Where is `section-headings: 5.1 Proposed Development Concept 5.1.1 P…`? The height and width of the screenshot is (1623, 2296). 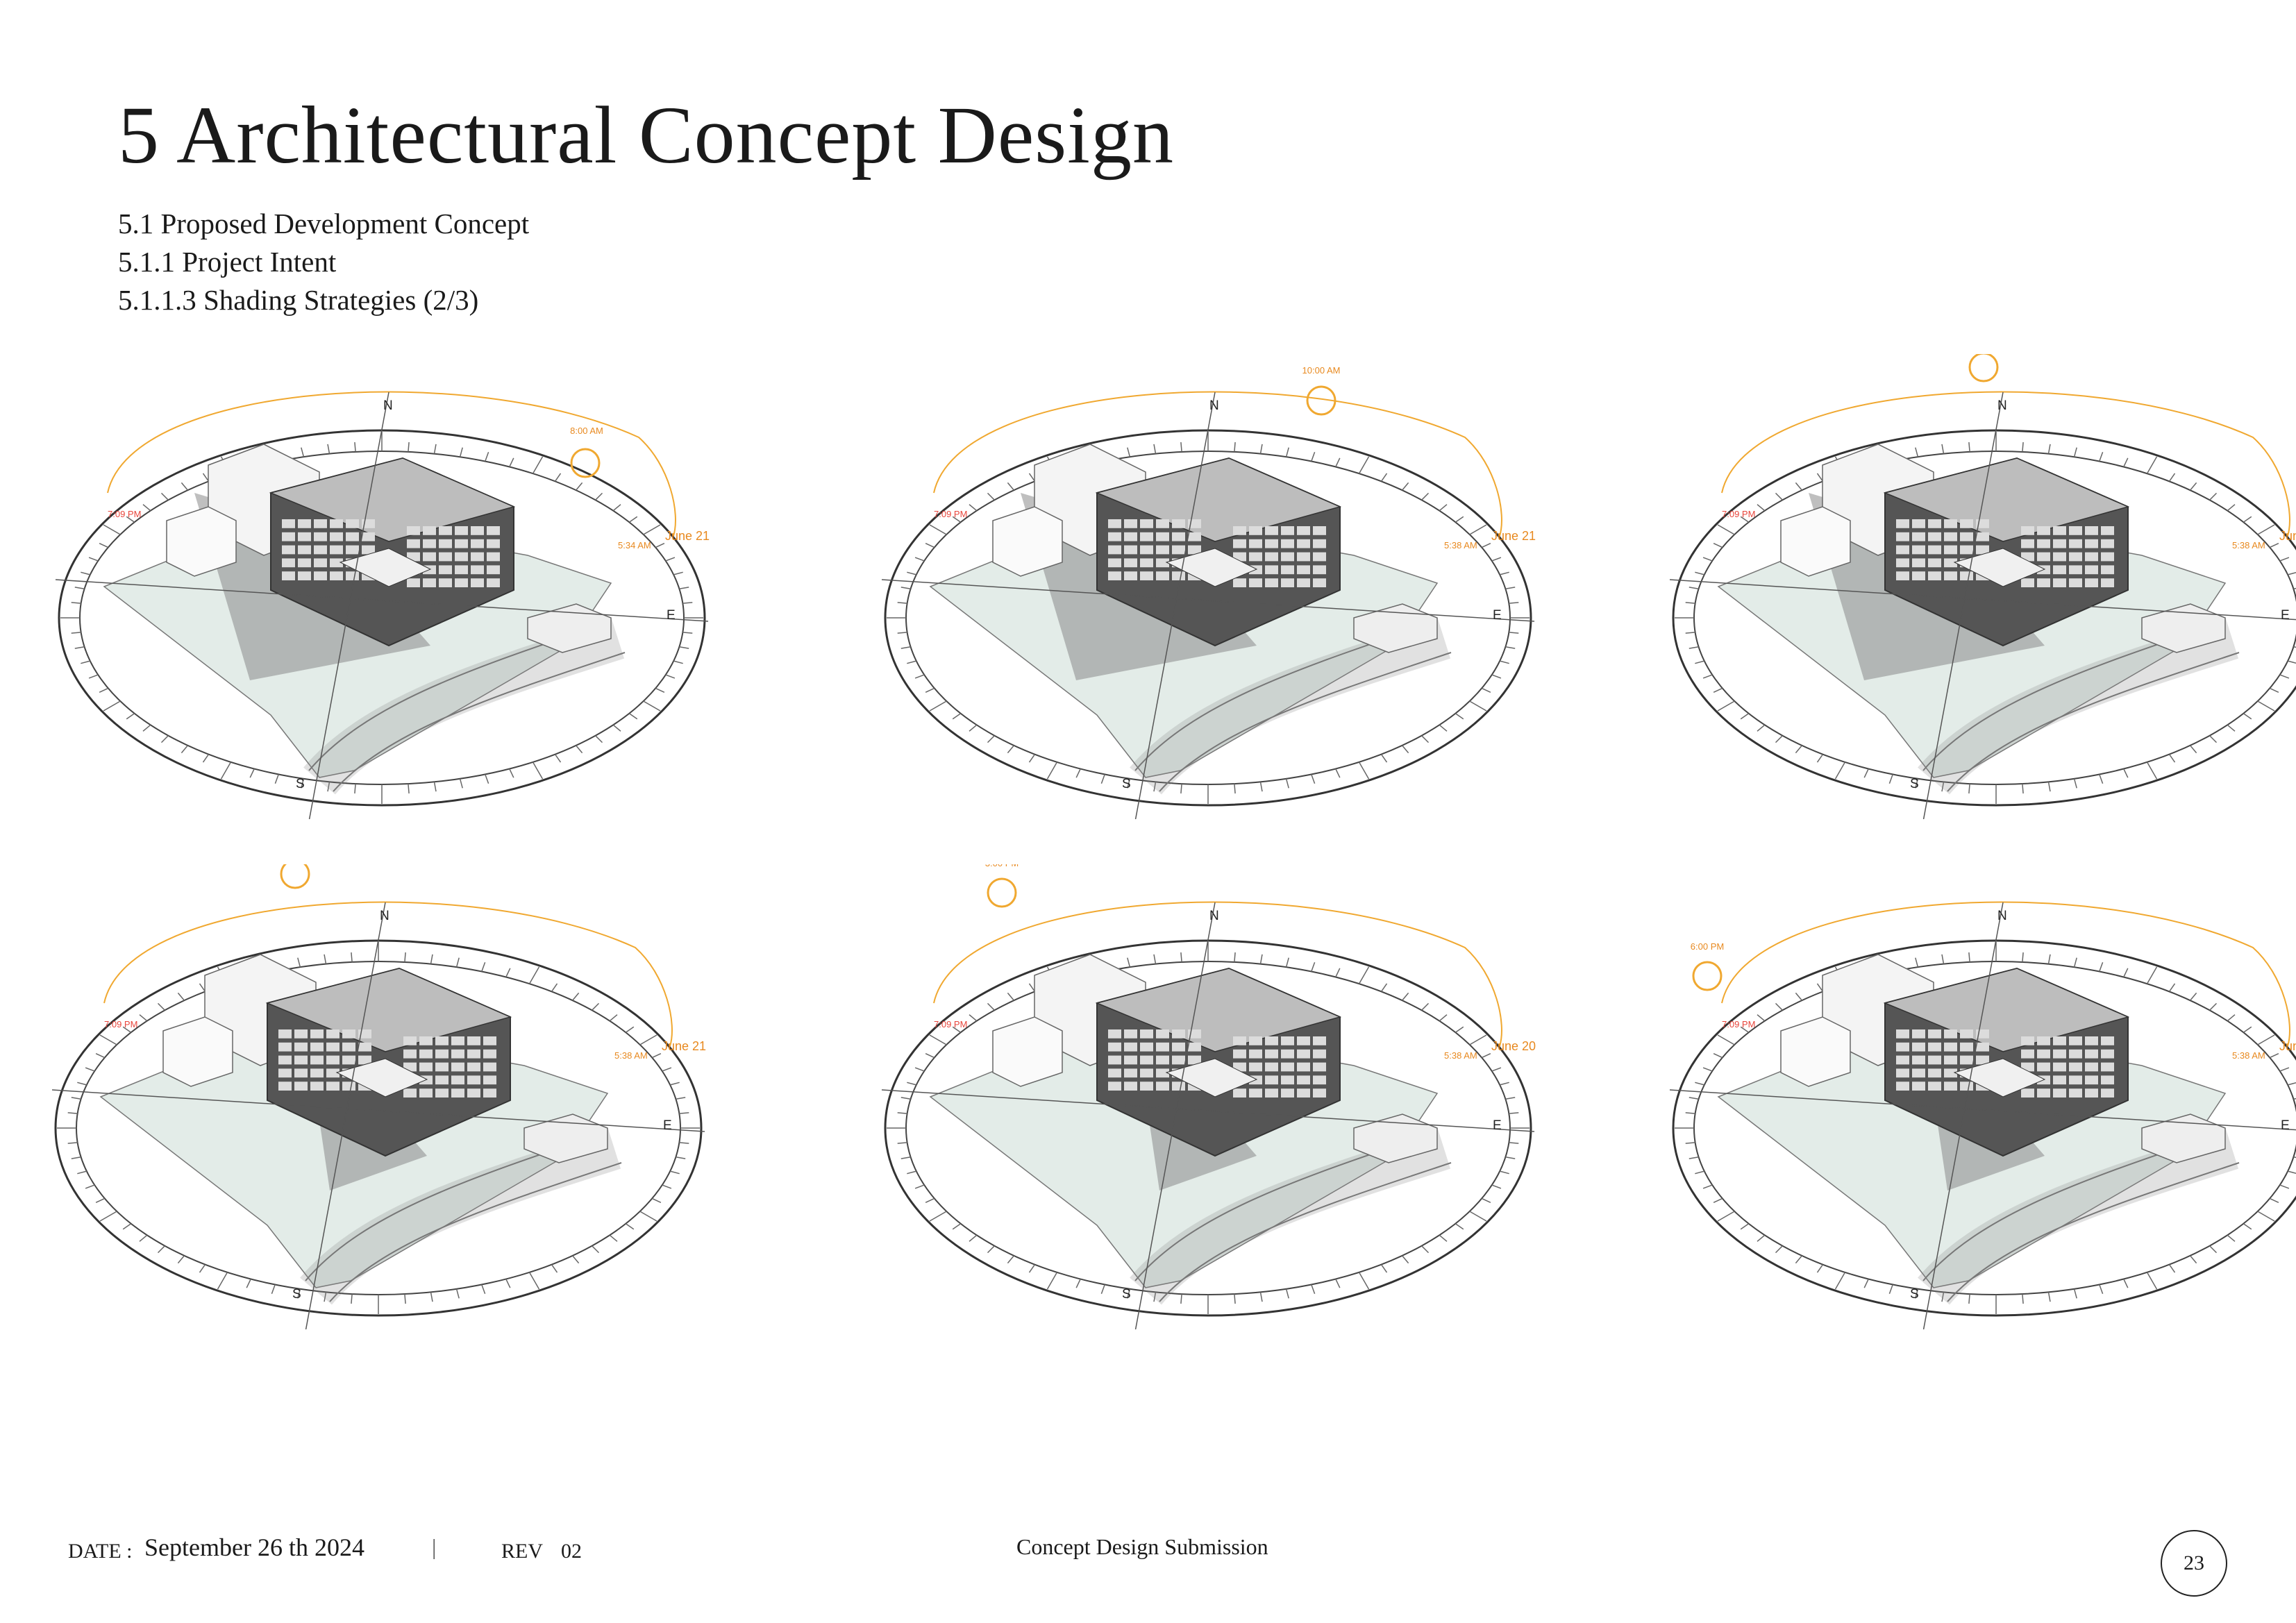 section-headings: 5.1 Proposed Development Concept 5.1.1 P… is located at coordinates (323, 262).